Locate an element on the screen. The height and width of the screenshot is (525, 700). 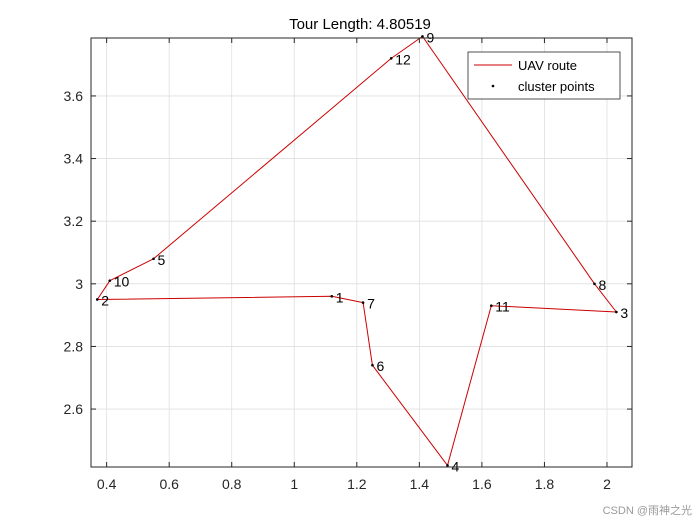
x-tick-label: 1.8 is located at coordinates (545, 484).